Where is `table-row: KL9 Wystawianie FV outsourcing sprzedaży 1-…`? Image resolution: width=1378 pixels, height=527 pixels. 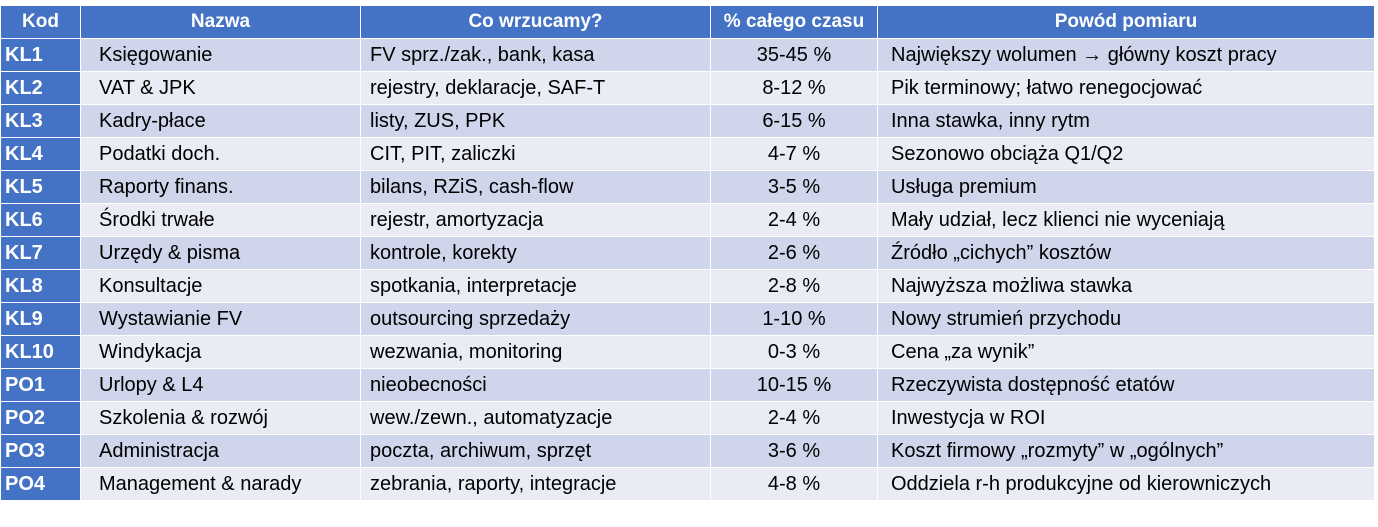 table-row: KL9 Wystawianie FV outsourcing sprzedaży 1-… is located at coordinates (687, 319).